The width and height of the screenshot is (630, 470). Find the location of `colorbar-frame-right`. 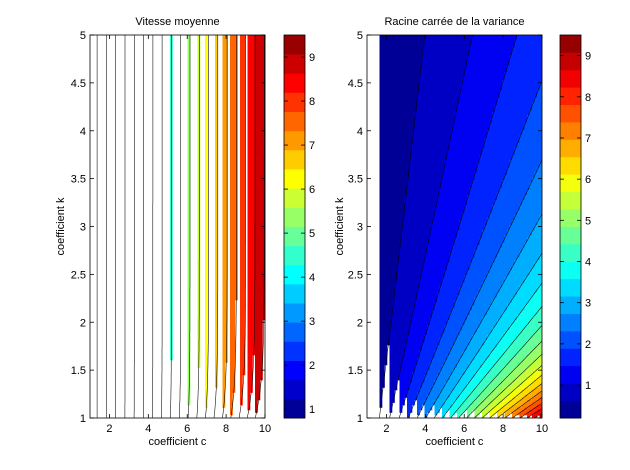

colorbar-frame-right is located at coordinates (570, 226).